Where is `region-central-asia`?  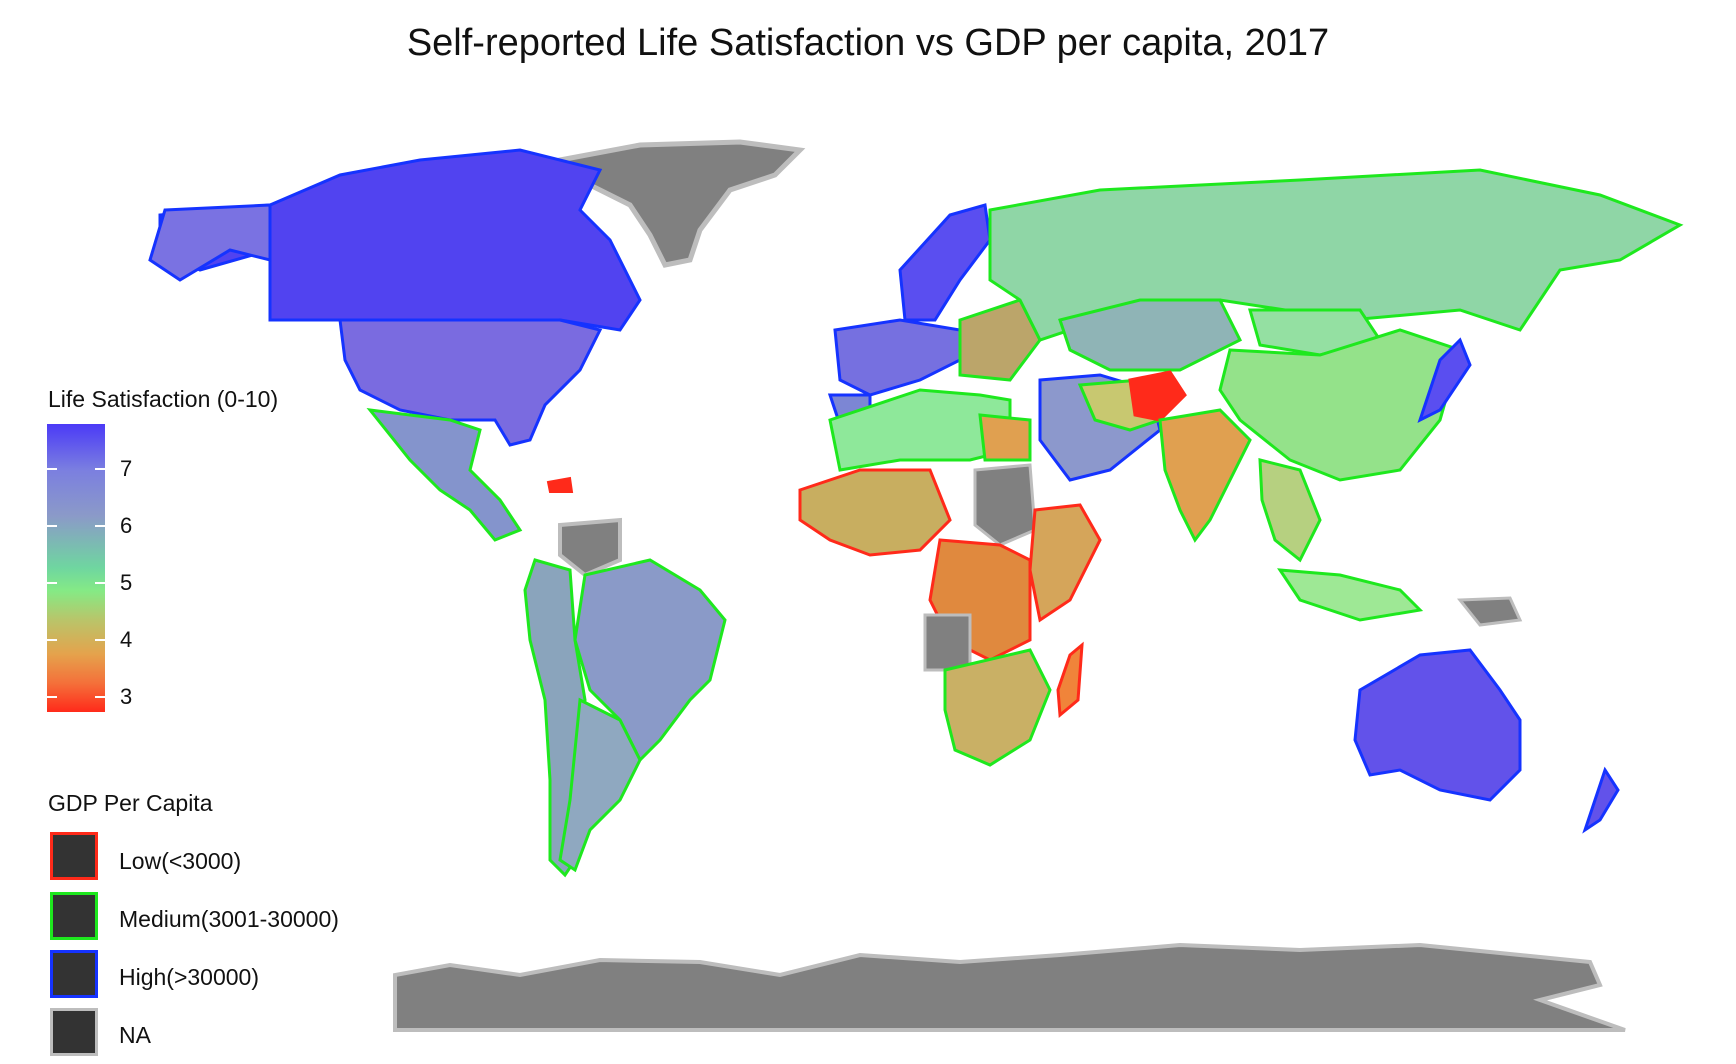
region-central-asia is located at coordinates (1150, 335).